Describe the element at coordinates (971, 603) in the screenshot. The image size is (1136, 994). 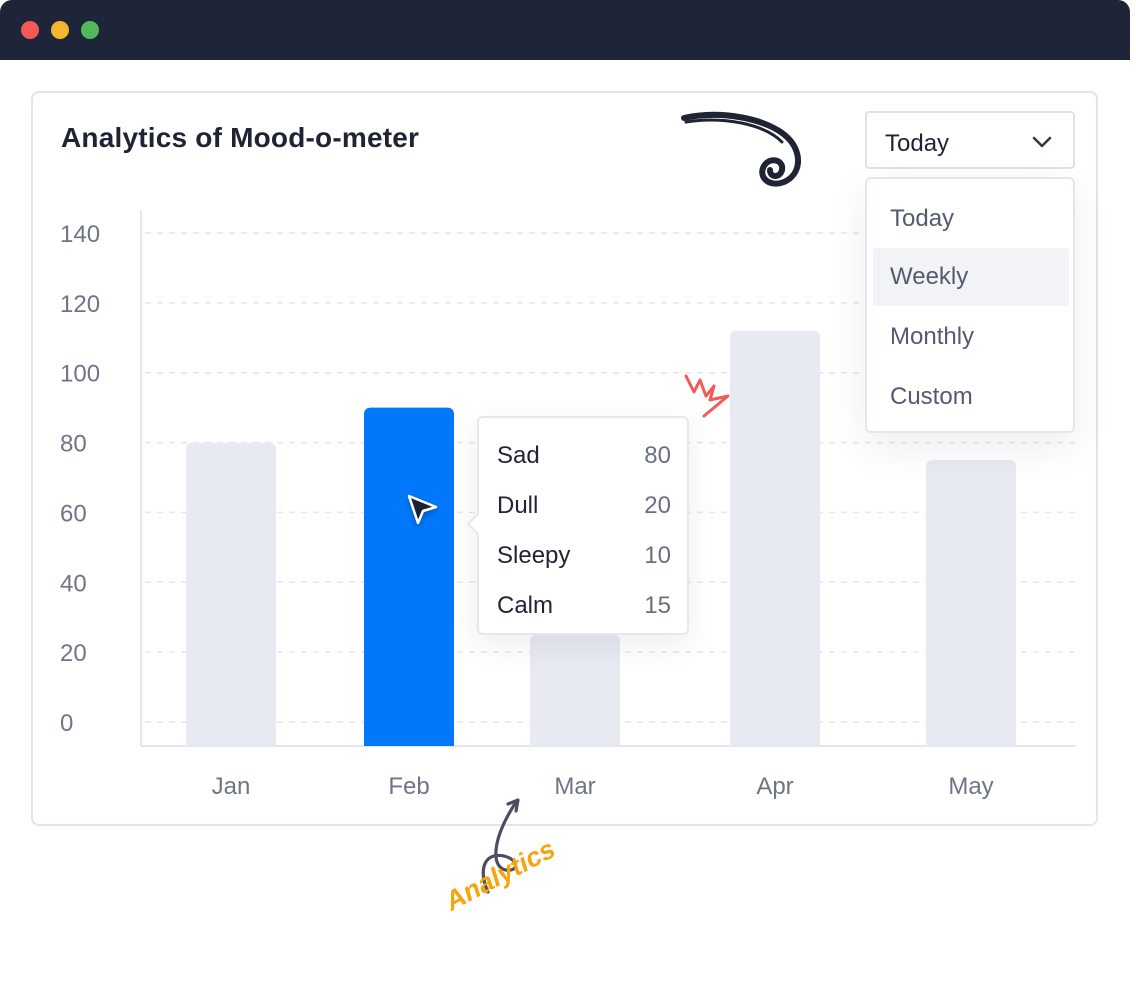
I see `bar-may` at that location.